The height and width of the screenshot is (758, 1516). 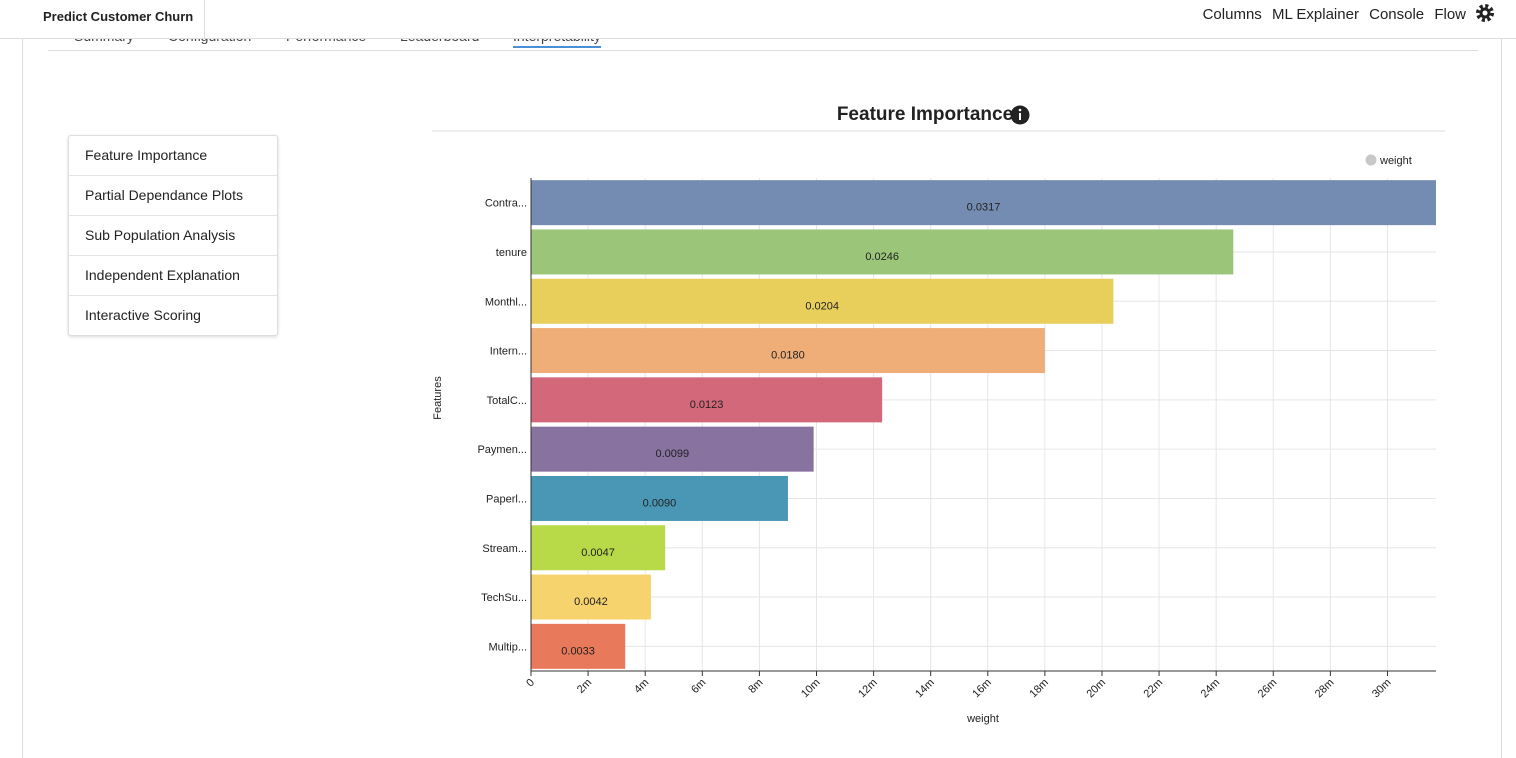 What do you see at coordinates (1315, 14) in the screenshot?
I see `link: ML Explainer` at bounding box center [1315, 14].